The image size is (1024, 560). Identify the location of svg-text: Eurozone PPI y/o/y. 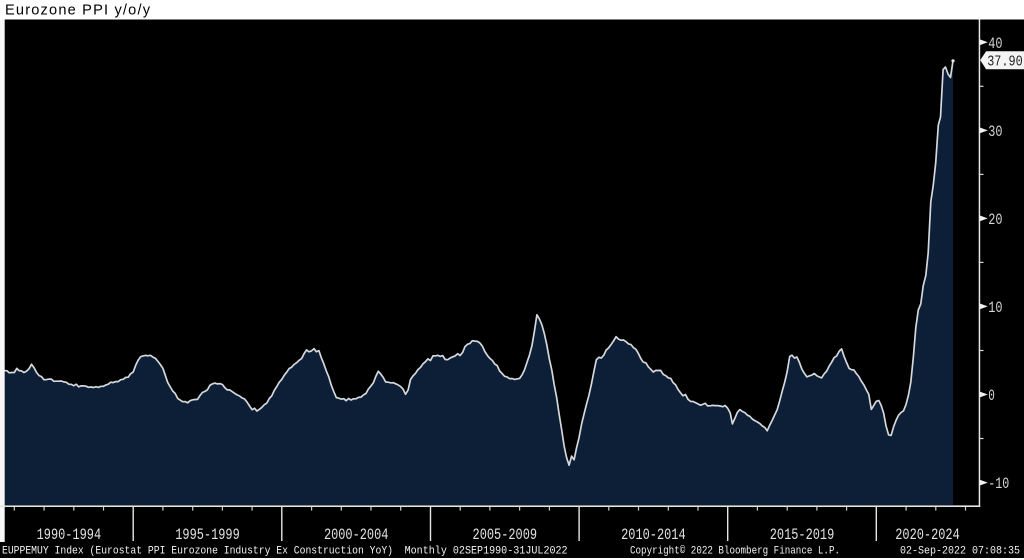
(78, 11).